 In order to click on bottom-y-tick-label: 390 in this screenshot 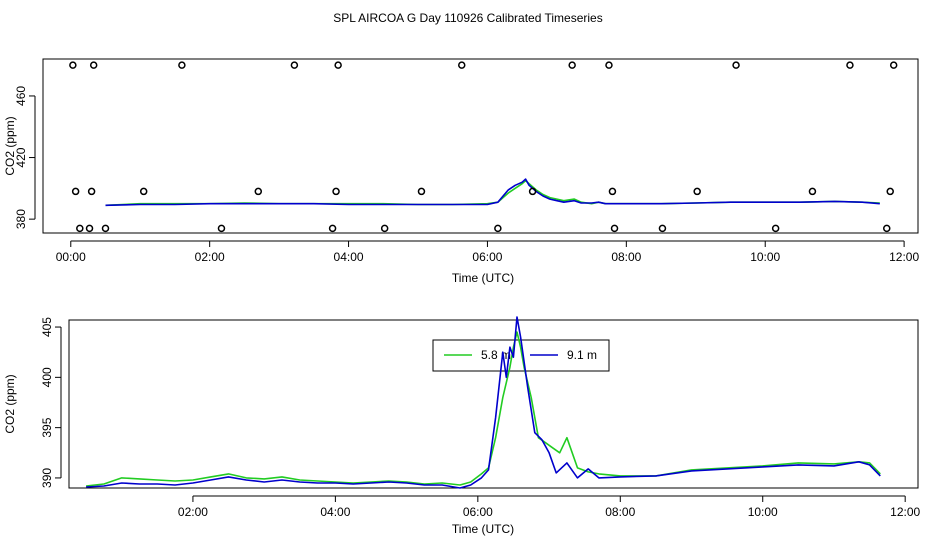, I will do `click(47, 478)`.